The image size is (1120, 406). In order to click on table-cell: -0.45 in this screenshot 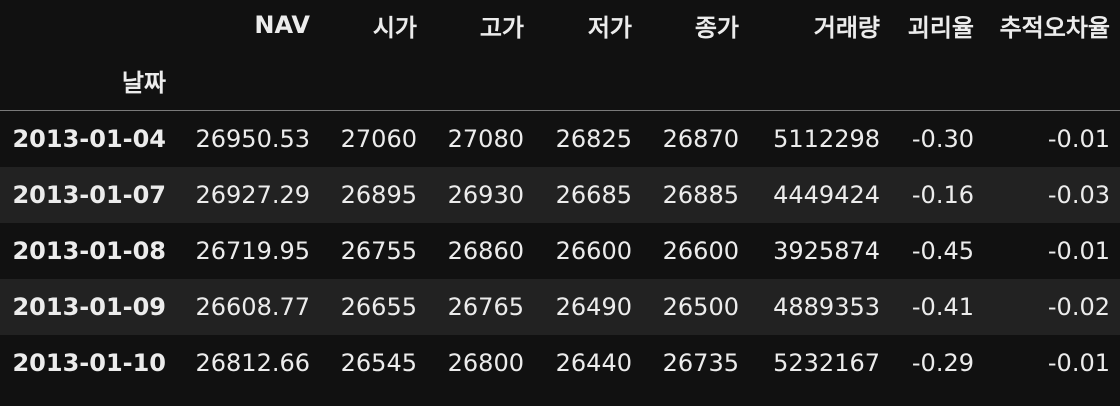, I will do `click(942, 250)`.